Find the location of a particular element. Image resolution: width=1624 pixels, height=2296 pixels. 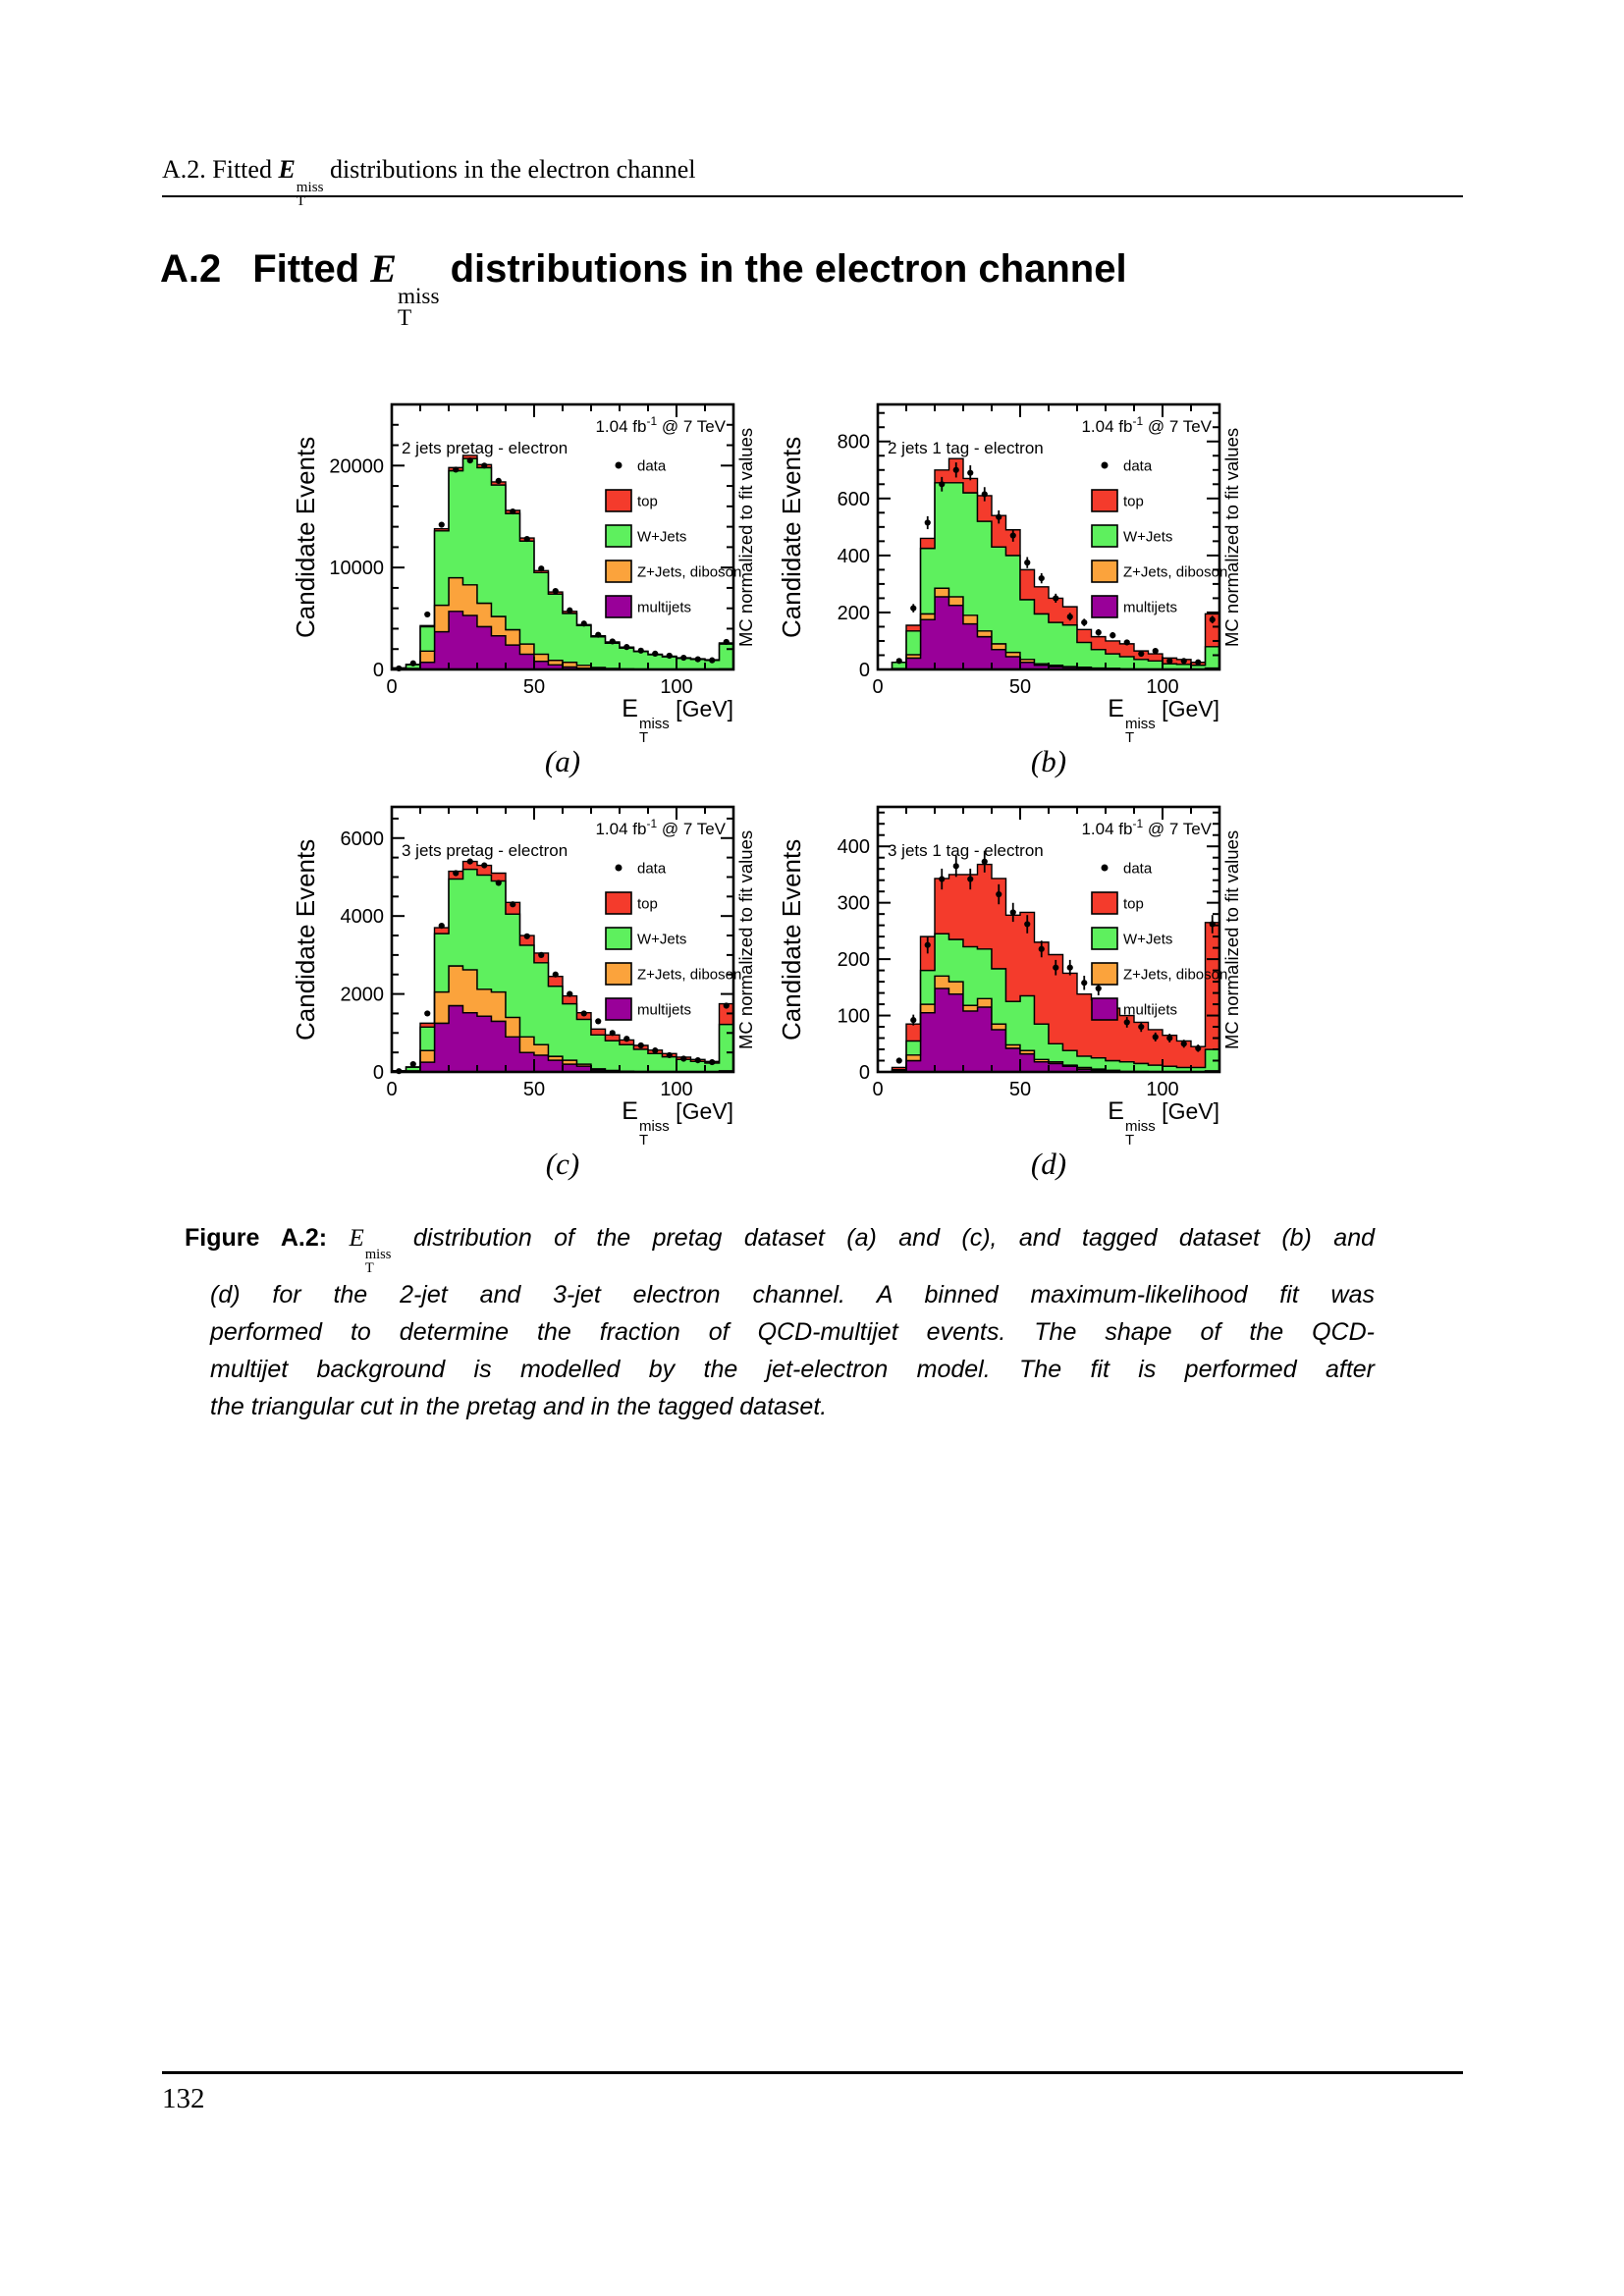

page-number: 132 is located at coordinates (183, 2098).